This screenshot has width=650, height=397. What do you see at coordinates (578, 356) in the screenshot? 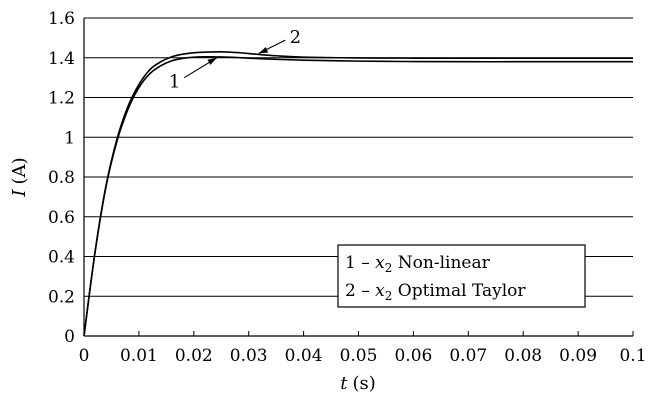
I see `x-tick-label: 0.09` at bounding box center [578, 356].